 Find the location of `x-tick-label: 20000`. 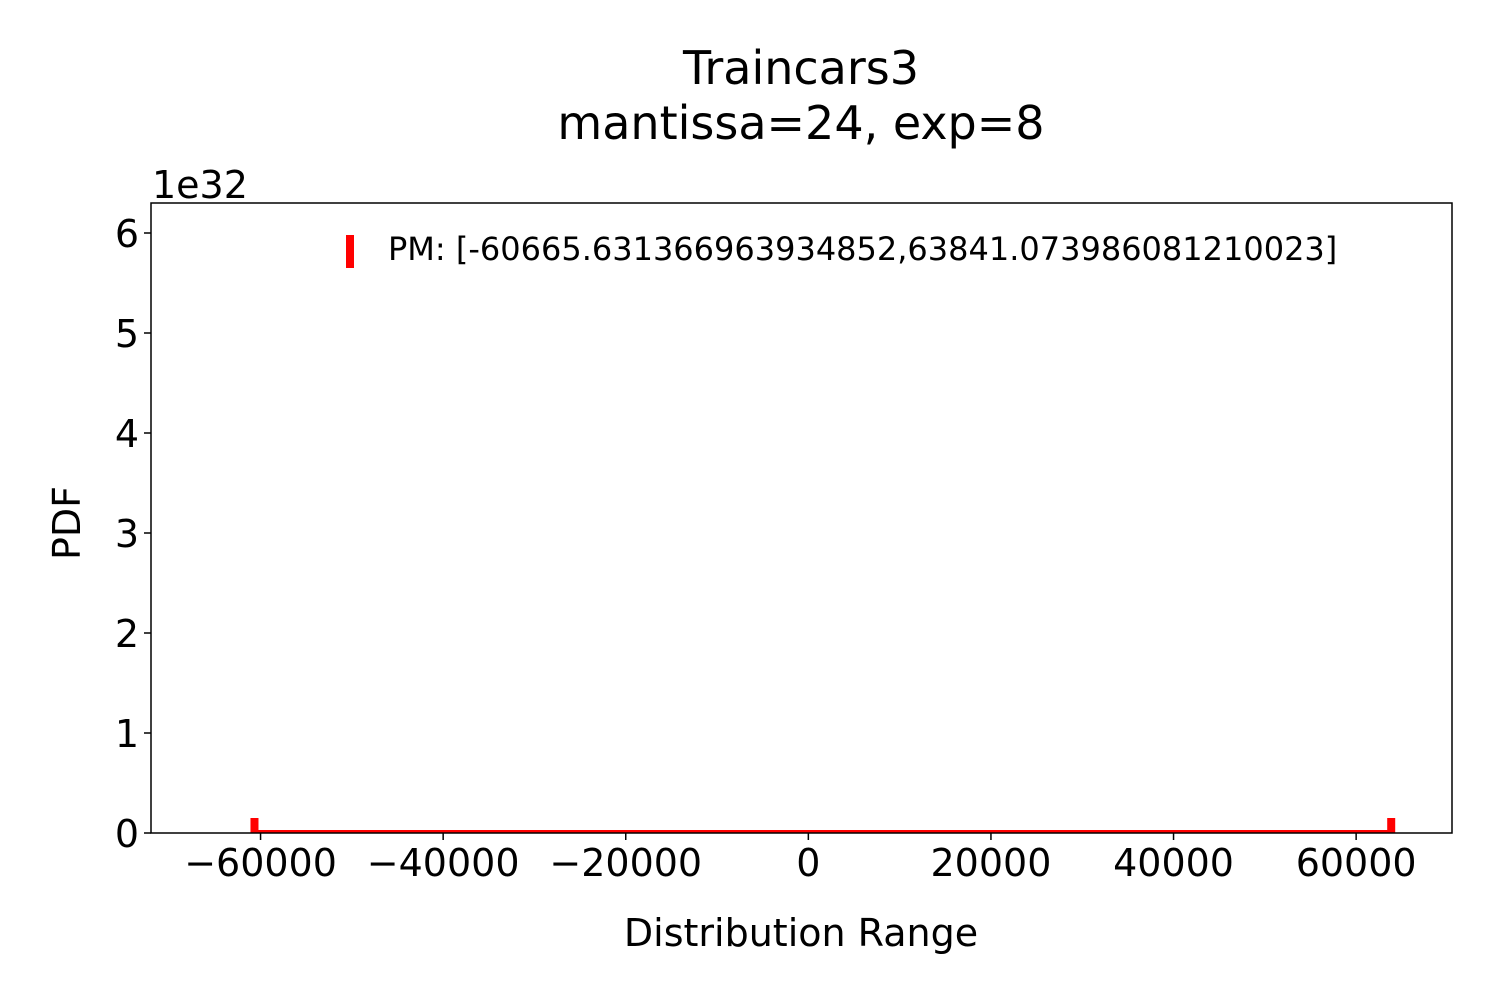

x-tick-label: 20000 is located at coordinates (990, 863).